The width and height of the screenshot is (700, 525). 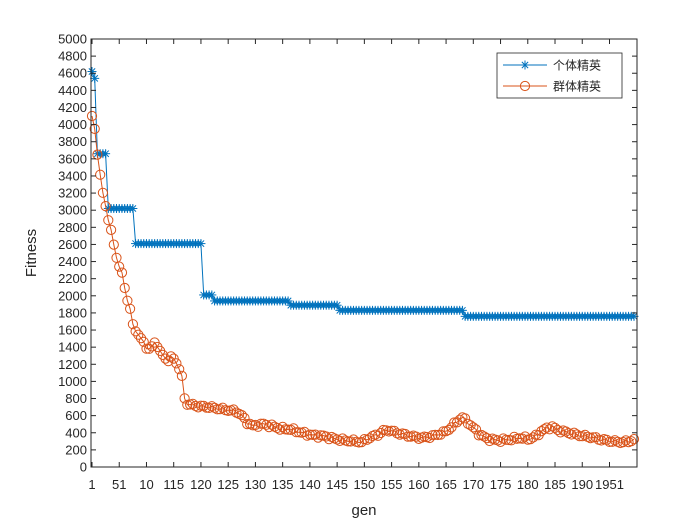 I want to click on y-tick-label: 4000, so click(x=72, y=124).